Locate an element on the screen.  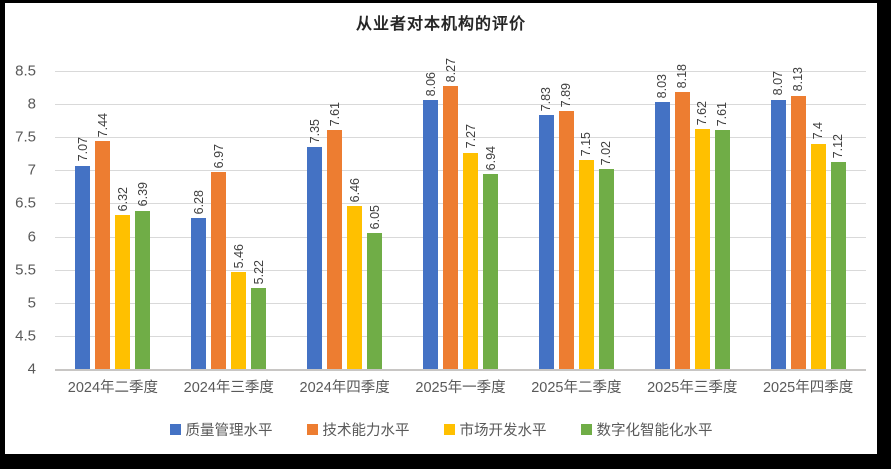
y-tick-label: 6.5 is located at coordinates (25, 203).